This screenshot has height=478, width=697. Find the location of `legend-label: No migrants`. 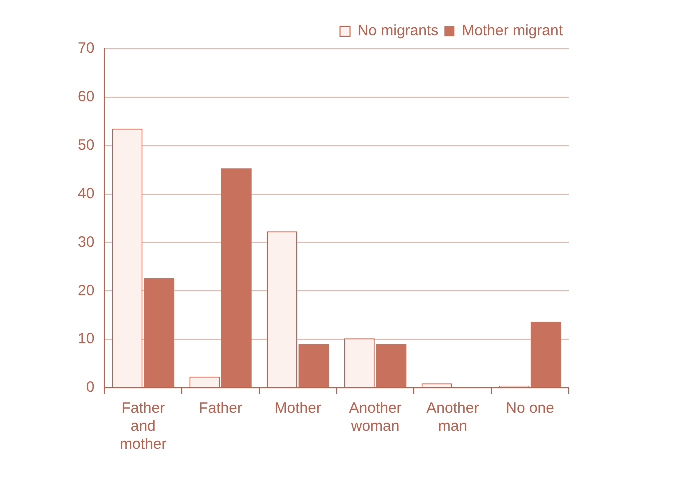

legend-label: No migrants is located at coordinates (398, 31).